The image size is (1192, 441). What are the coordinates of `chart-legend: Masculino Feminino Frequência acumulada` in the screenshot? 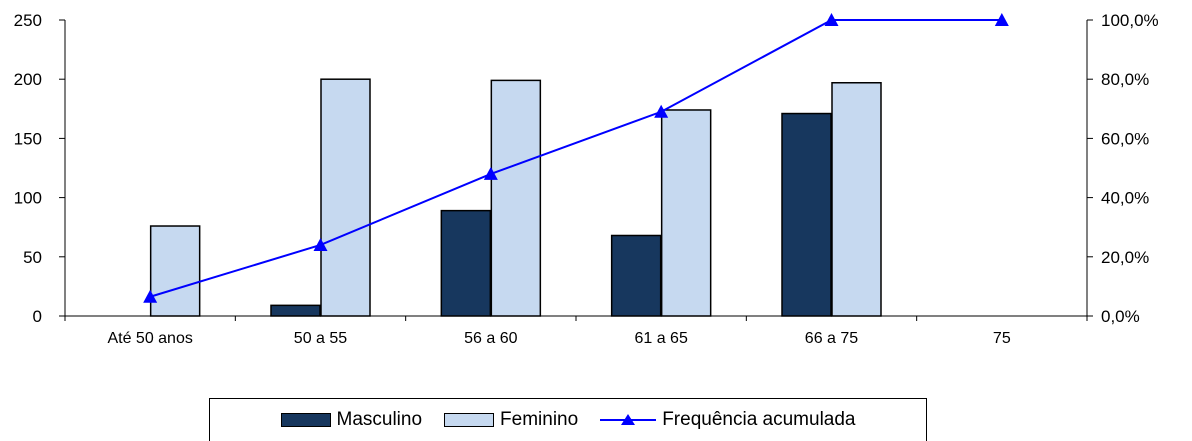 It's located at (568, 419).